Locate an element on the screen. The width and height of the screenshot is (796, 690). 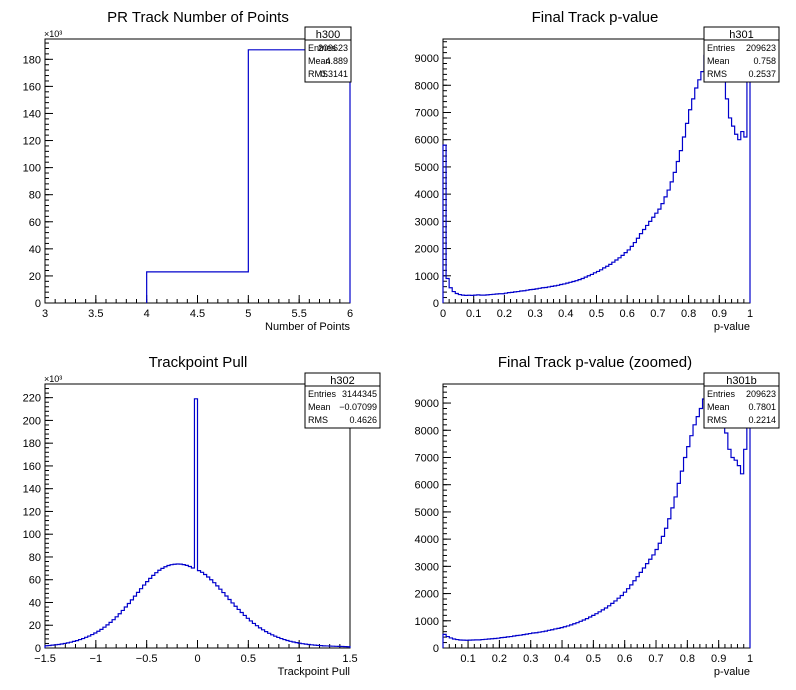
y-tick-label: 8000 is located at coordinates (427, 431).